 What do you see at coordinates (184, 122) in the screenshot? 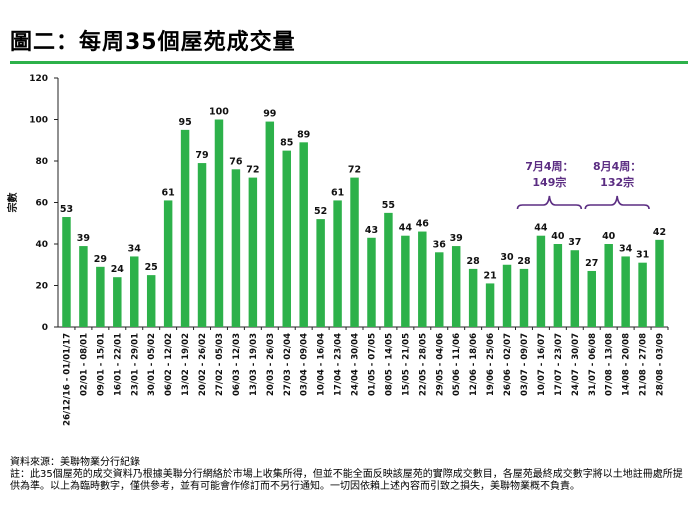
I see `bar-value-label: 95` at bounding box center [184, 122].